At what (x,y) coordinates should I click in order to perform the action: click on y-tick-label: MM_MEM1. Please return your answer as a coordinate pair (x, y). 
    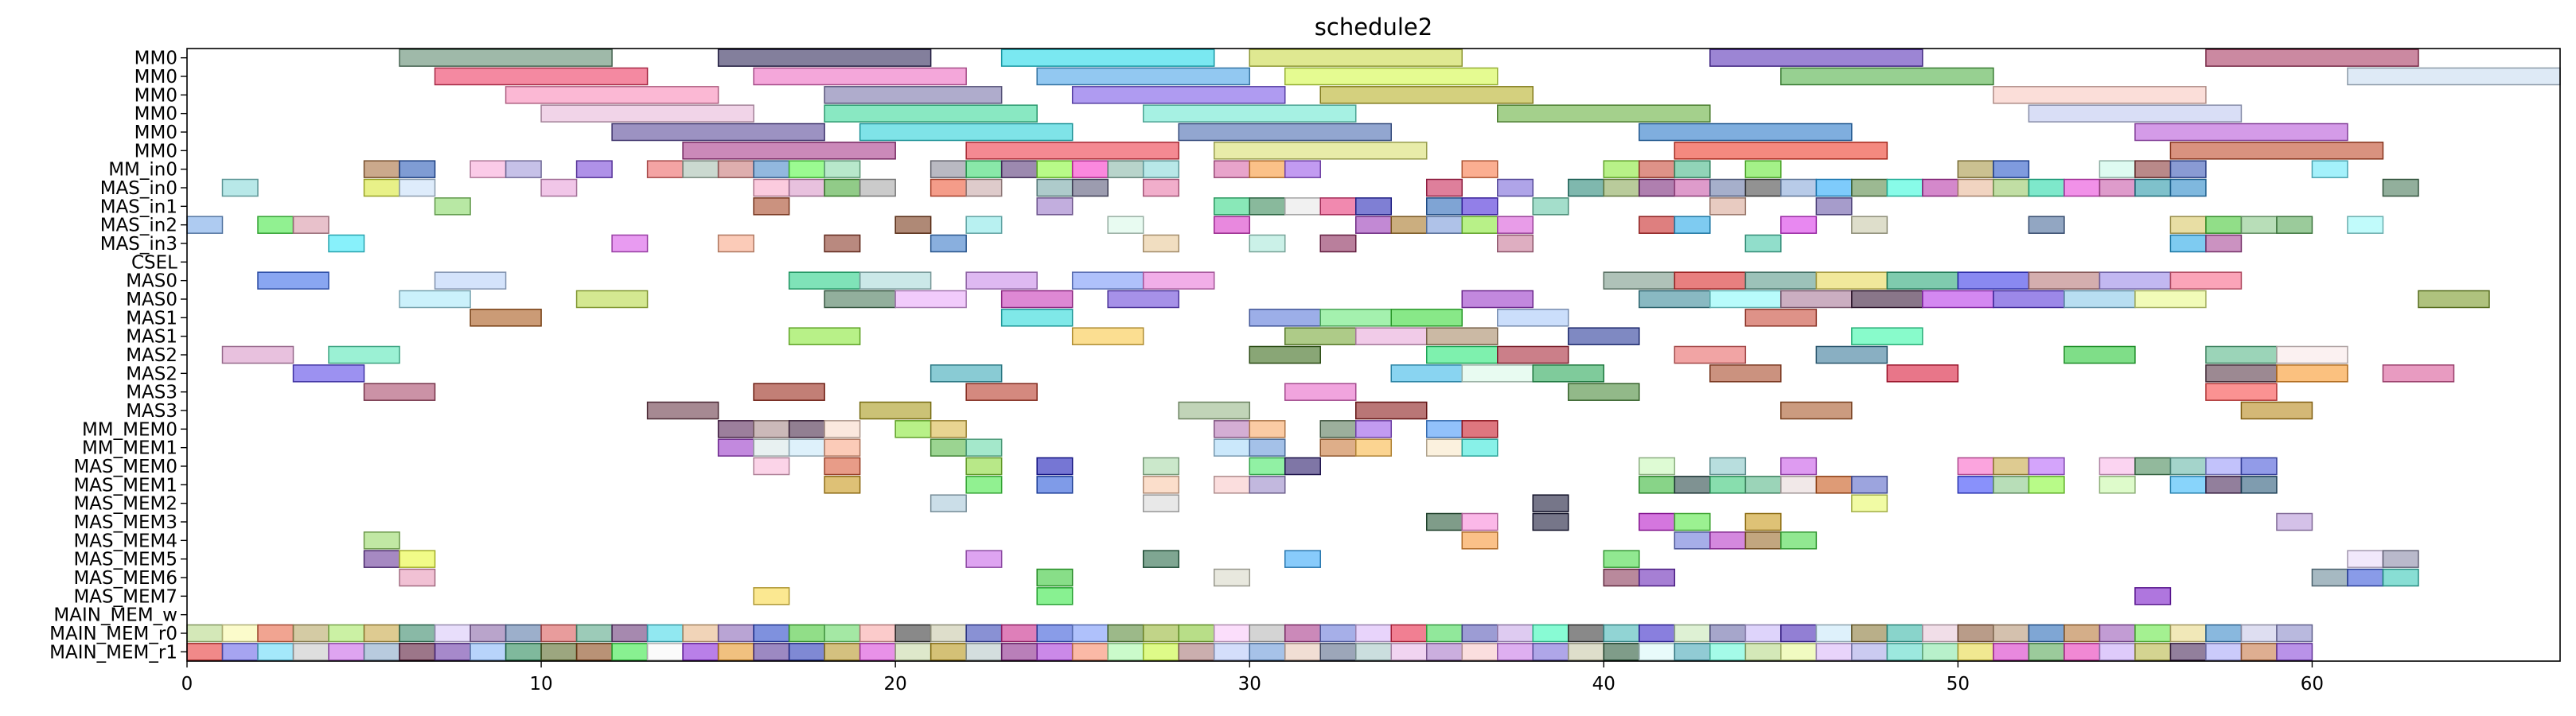
    Looking at the image, I should click on (129, 448).